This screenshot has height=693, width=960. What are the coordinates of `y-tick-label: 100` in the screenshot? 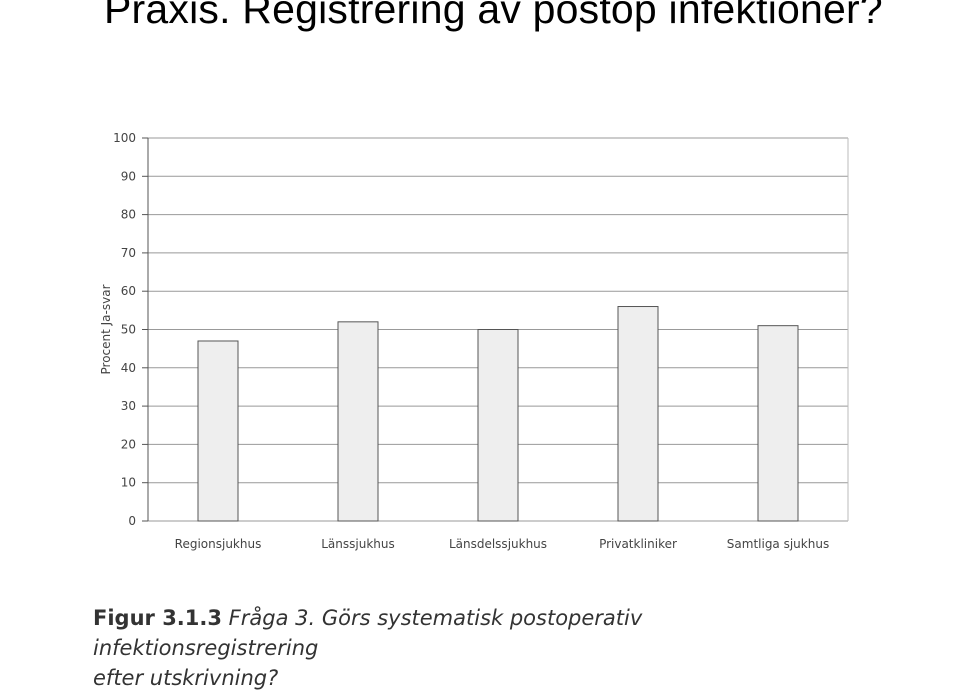 It's located at (124, 138).